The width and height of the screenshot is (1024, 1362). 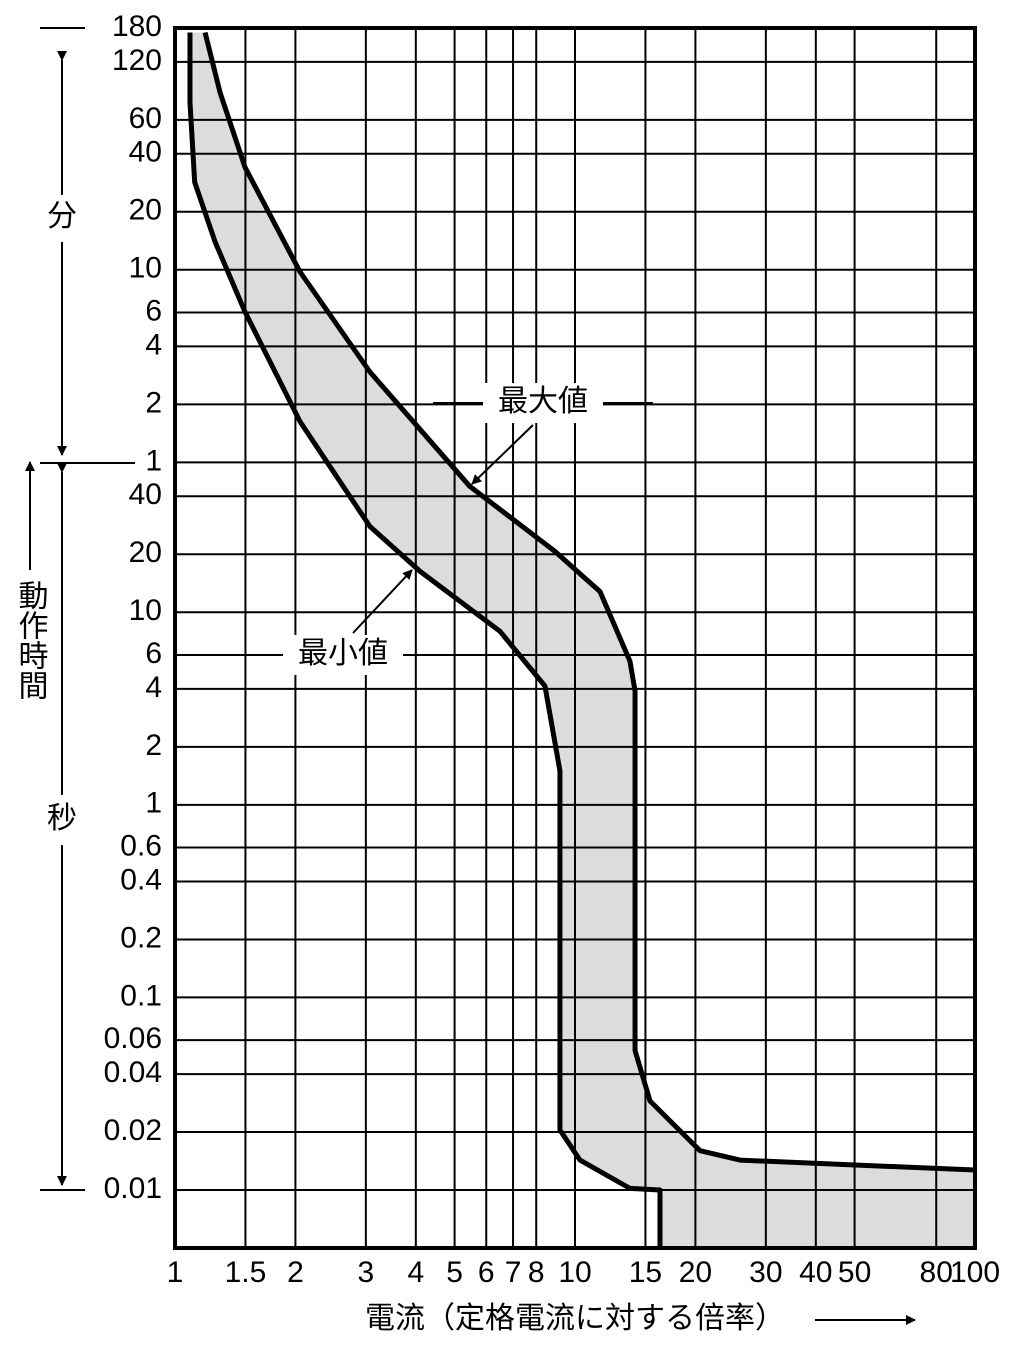 I want to click on y-tick-label: 0.02, so click(x=133, y=1130).